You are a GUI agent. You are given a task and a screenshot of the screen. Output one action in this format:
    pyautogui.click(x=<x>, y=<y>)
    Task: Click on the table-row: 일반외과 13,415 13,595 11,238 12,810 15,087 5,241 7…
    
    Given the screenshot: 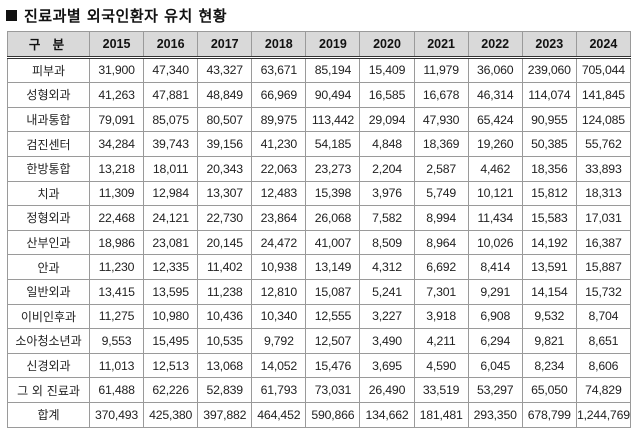 What is the action you would take?
    pyautogui.click(x=319, y=291)
    